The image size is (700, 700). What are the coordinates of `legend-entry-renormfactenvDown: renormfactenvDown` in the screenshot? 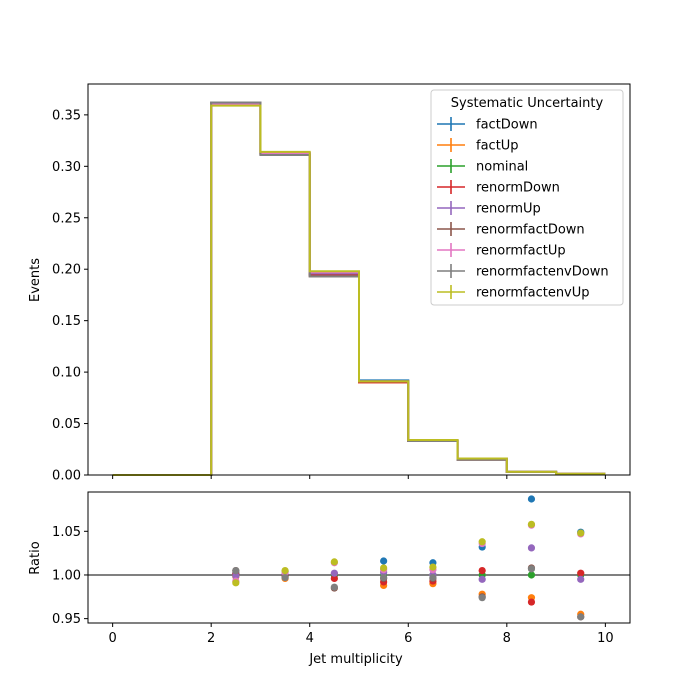 It's located at (523, 272).